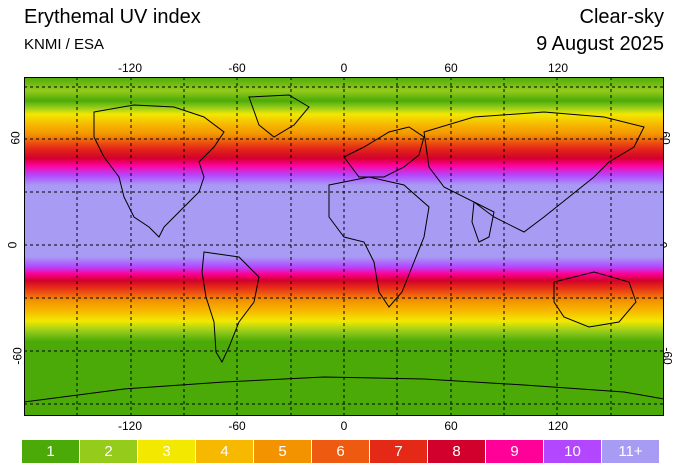 The image size is (688, 473). Describe the element at coordinates (456, 451) in the screenshot. I see `legend-item-8: 8` at that location.